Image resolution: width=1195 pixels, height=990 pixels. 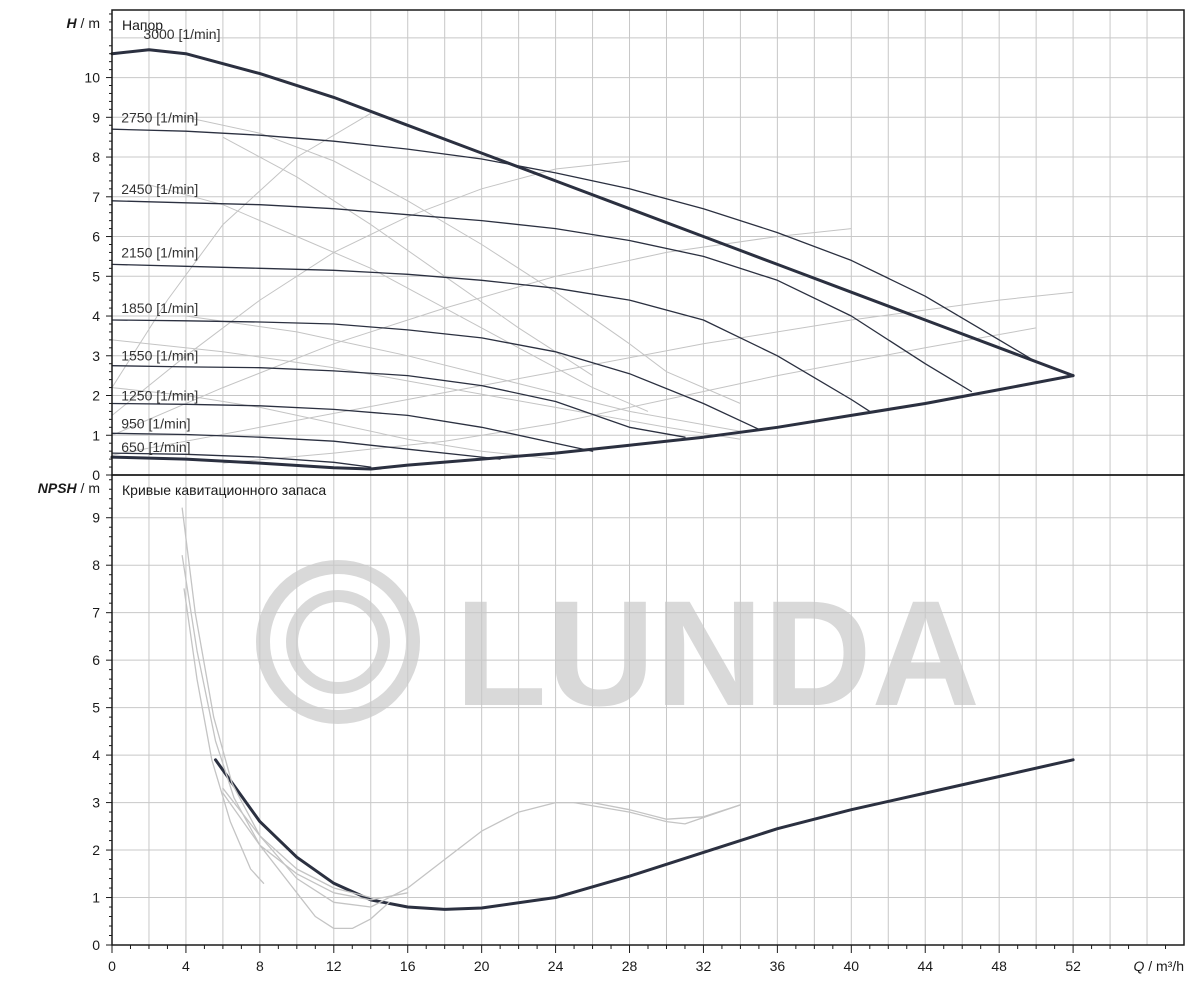 What do you see at coordinates (224, 490) in the screenshot?
I see `npsh-panel-title: Кривые кавитационного запаса` at bounding box center [224, 490].